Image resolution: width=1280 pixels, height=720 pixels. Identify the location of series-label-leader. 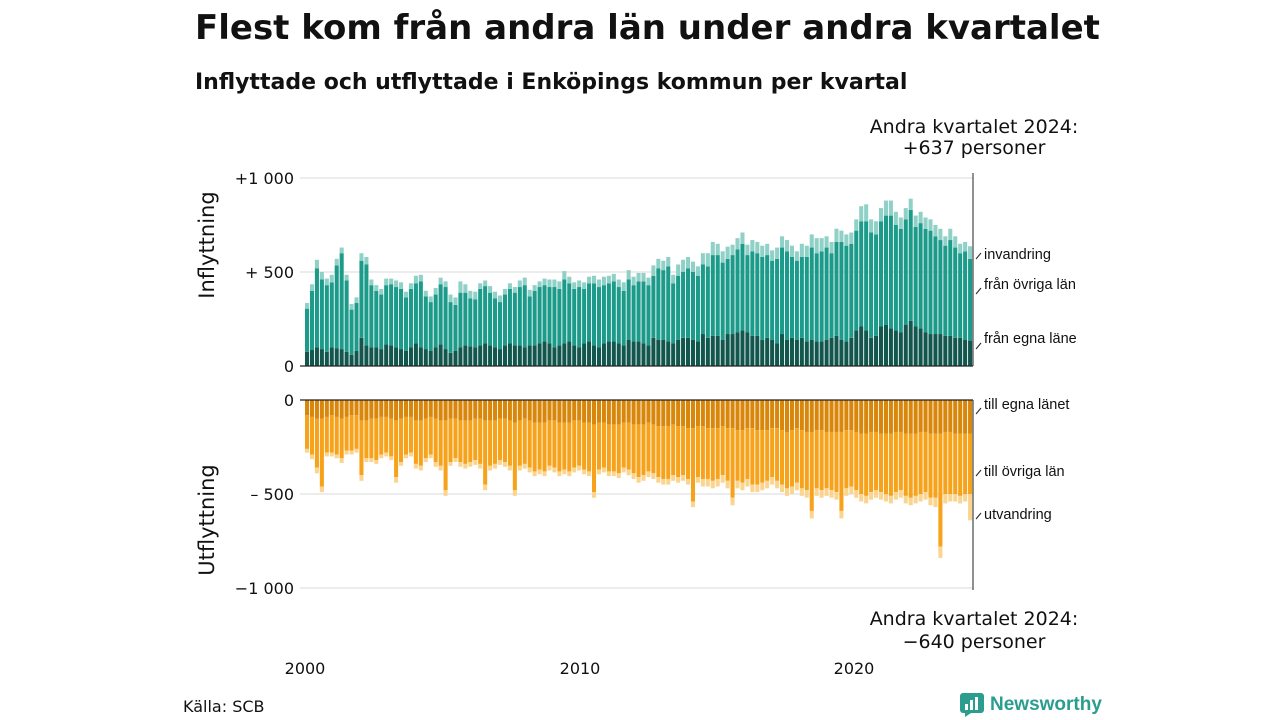
(978, 411).